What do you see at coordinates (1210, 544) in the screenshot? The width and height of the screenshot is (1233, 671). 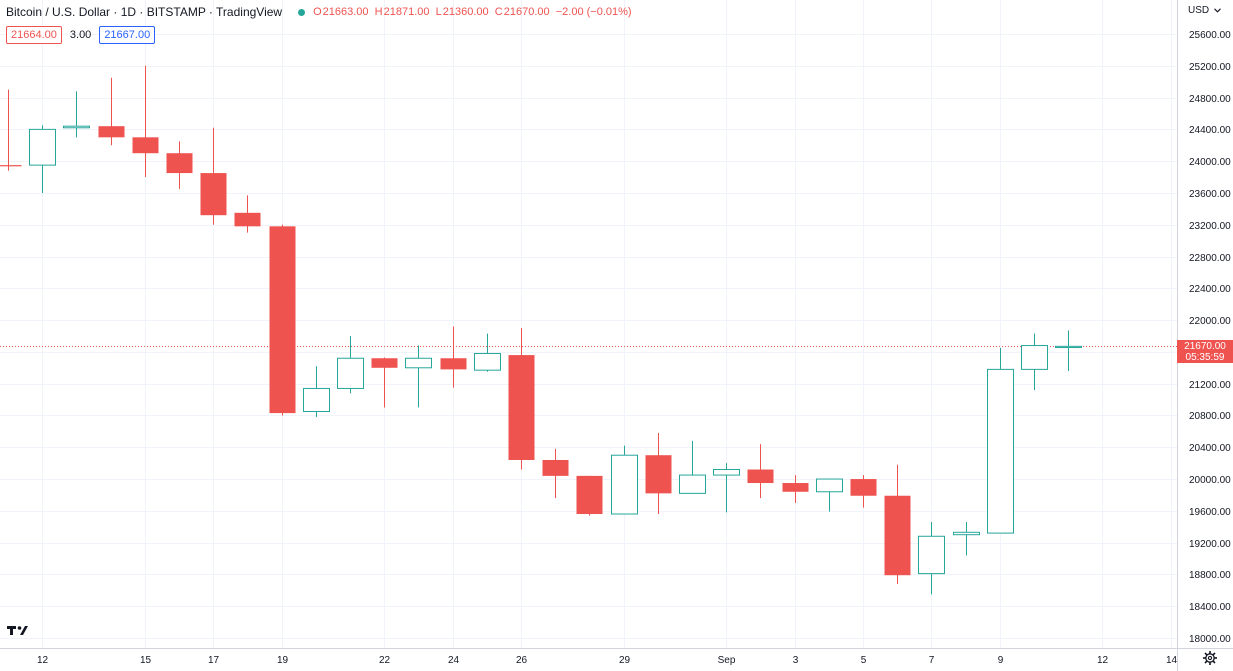 I see `y-tick-label: 19200.00` at bounding box center [1210, 544].